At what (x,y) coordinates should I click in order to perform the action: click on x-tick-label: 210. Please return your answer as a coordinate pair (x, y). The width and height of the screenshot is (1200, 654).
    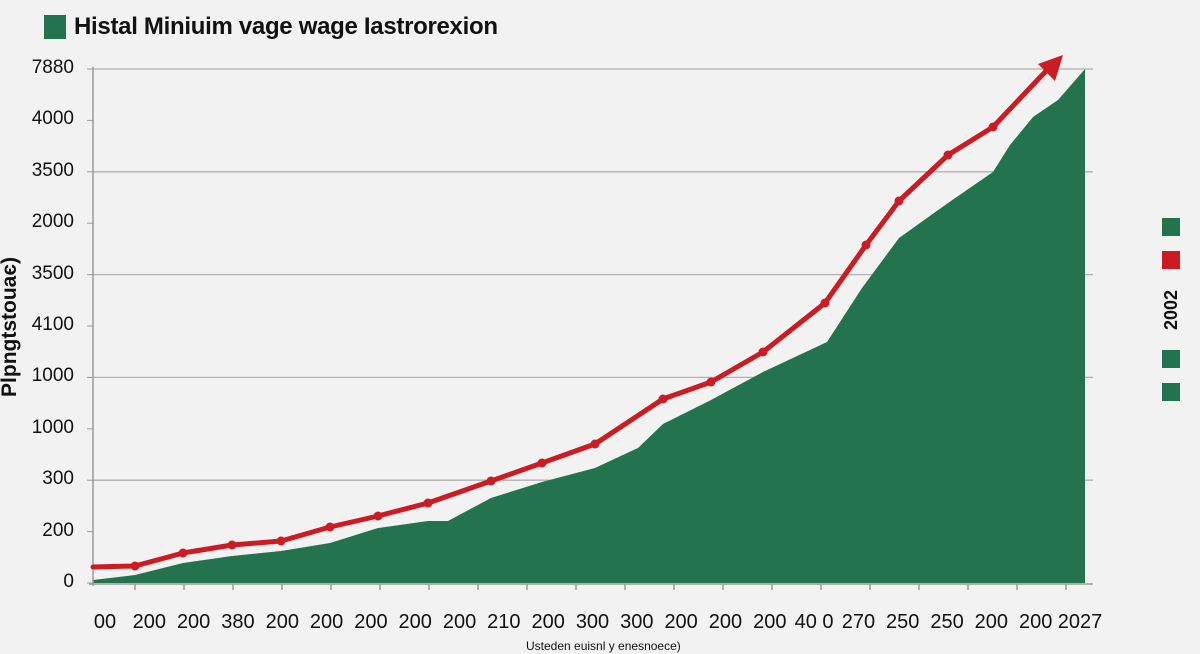
    Looking at the image, I should click on (504, 622).